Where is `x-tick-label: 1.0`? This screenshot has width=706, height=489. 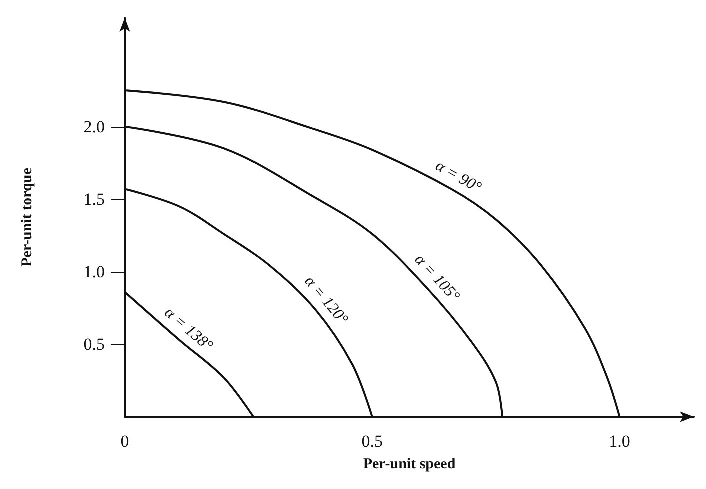
x-tick-label: 1.0 is located at coordinates (619, 441).